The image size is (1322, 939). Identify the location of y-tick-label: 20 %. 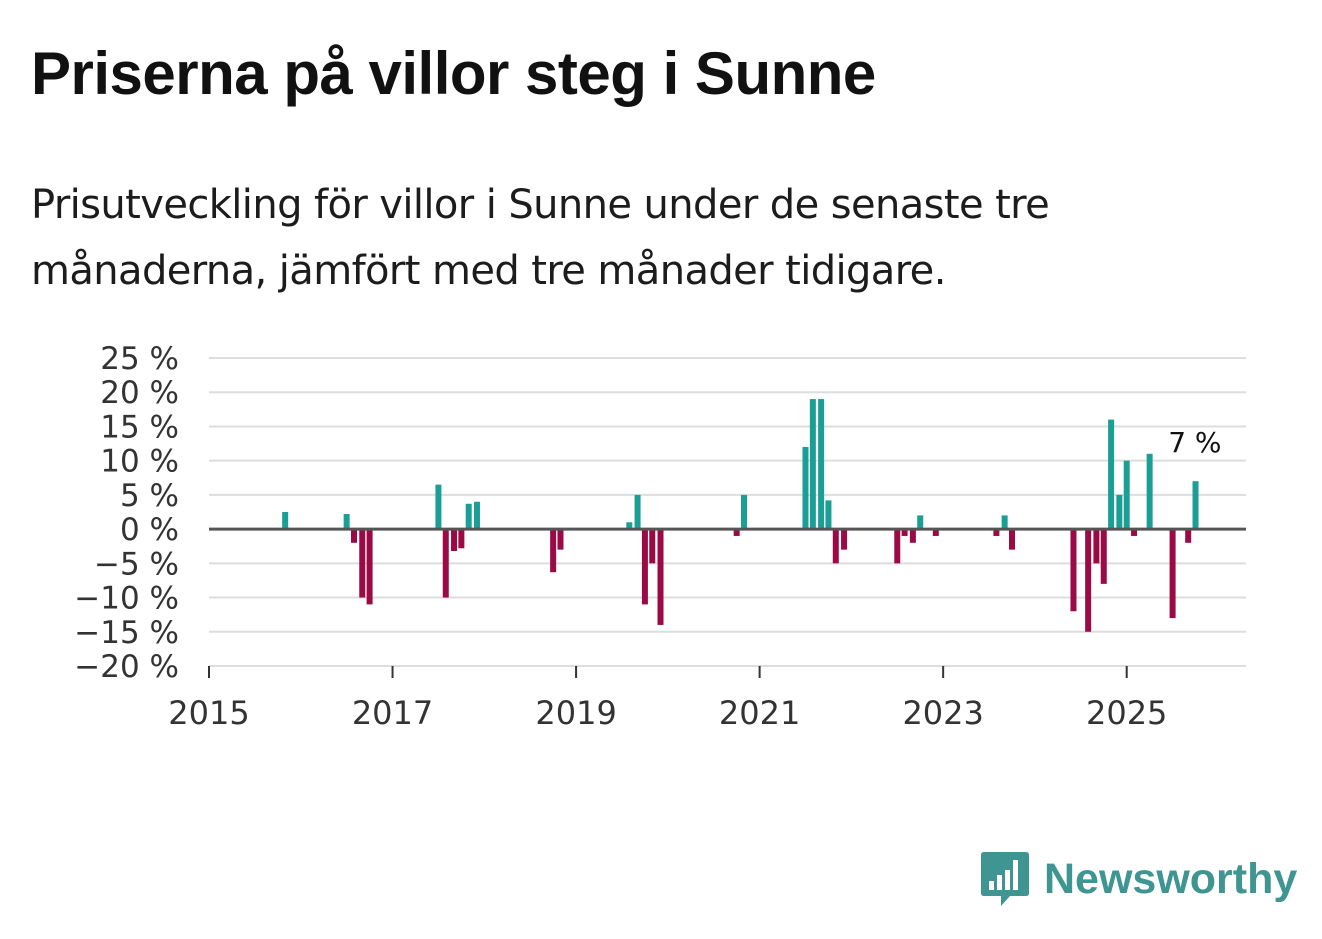
(139, 393).